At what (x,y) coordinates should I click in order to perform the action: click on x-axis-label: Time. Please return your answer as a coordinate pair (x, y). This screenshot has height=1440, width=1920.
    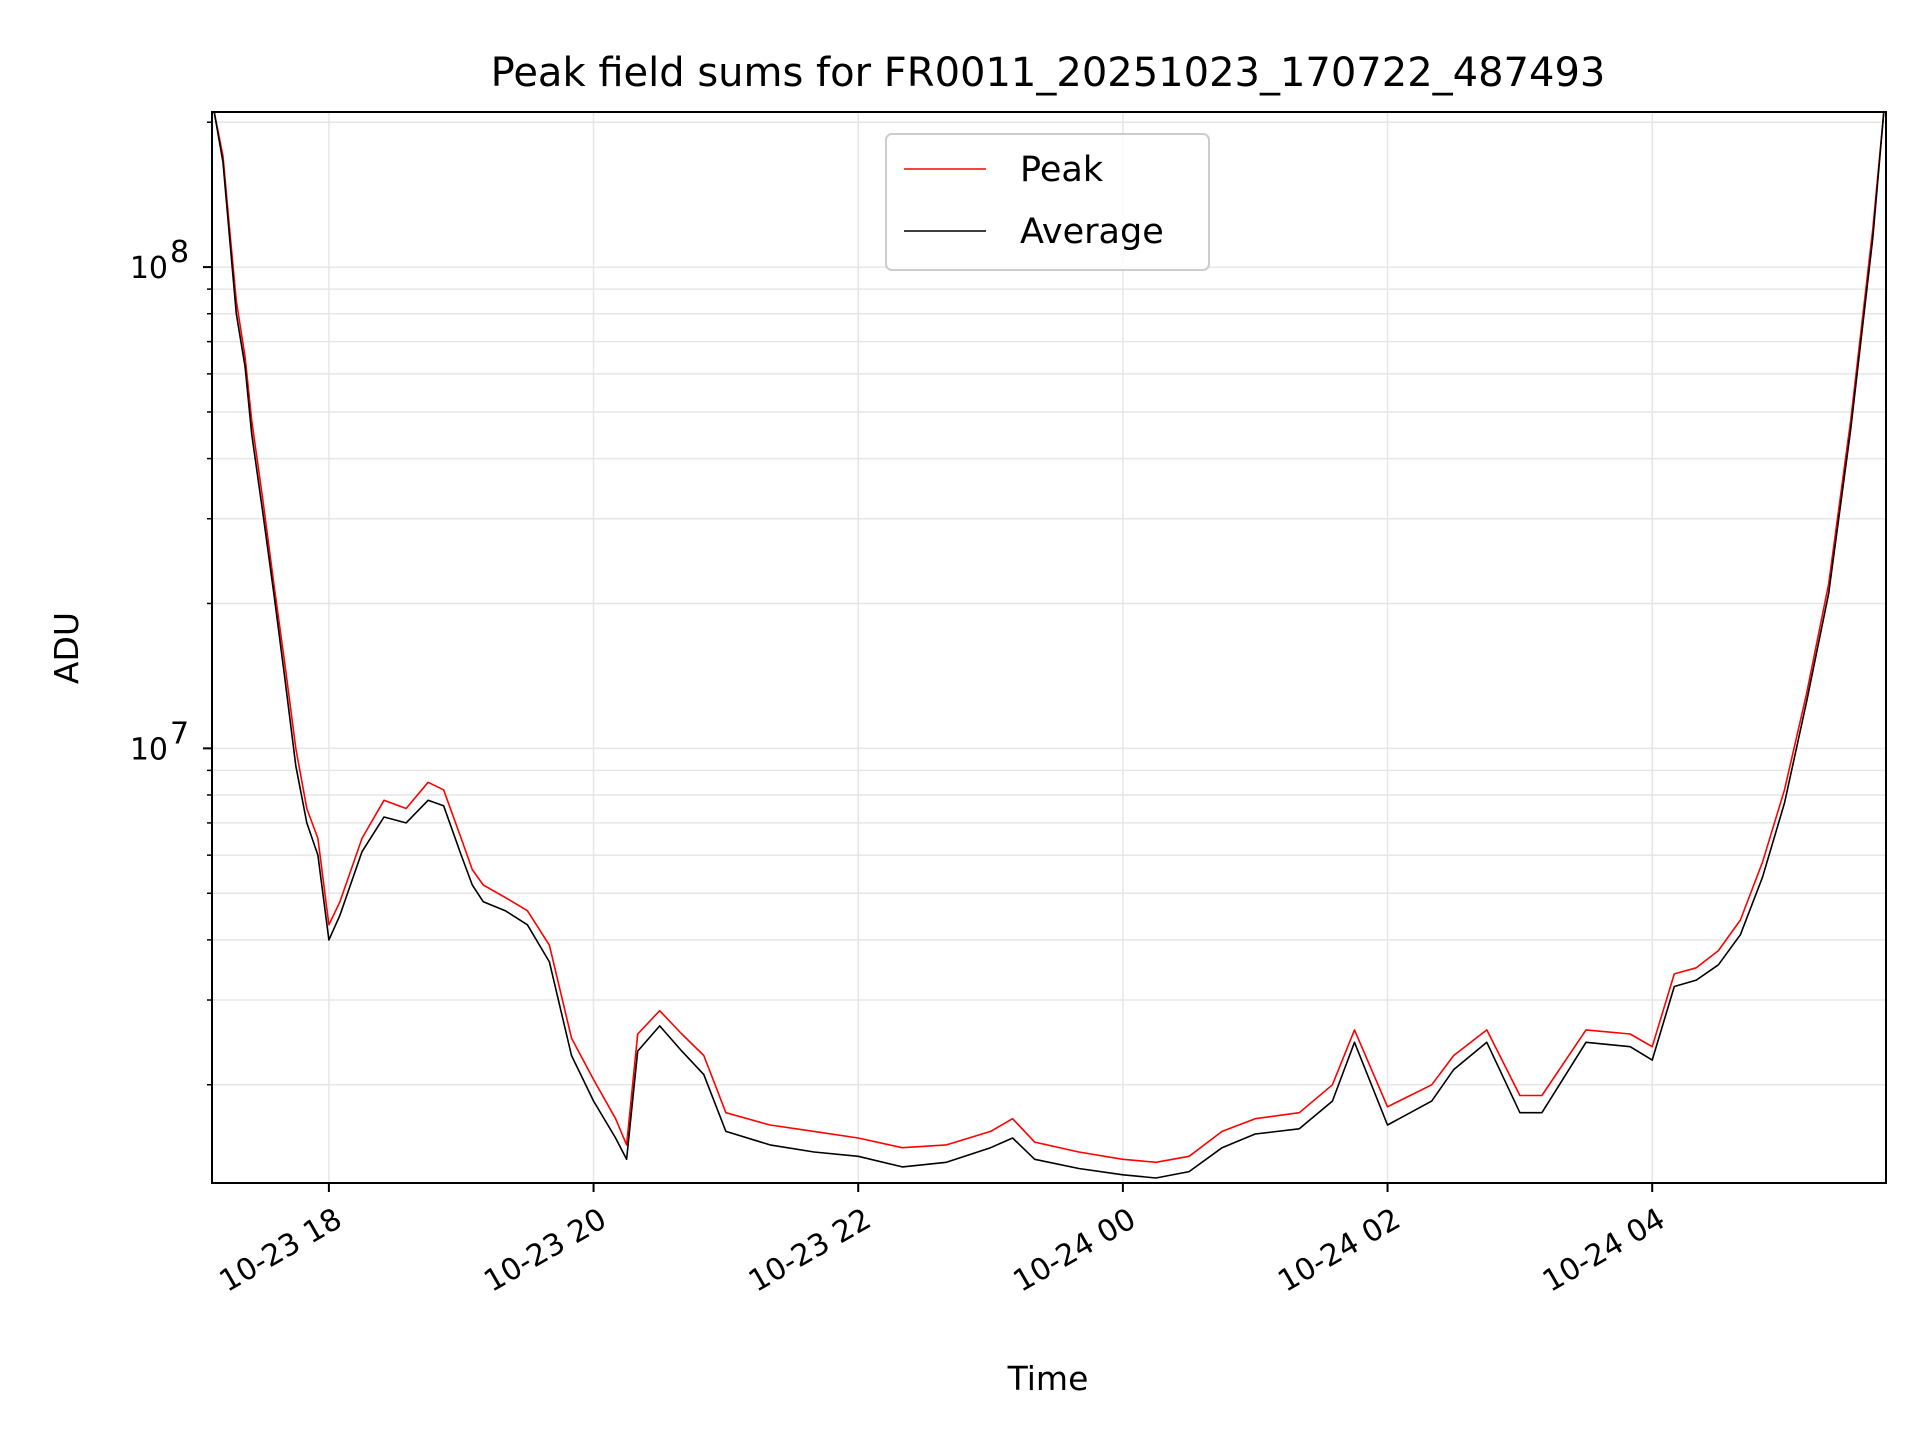
    Looking at the image, I should click on (1048, 1378).